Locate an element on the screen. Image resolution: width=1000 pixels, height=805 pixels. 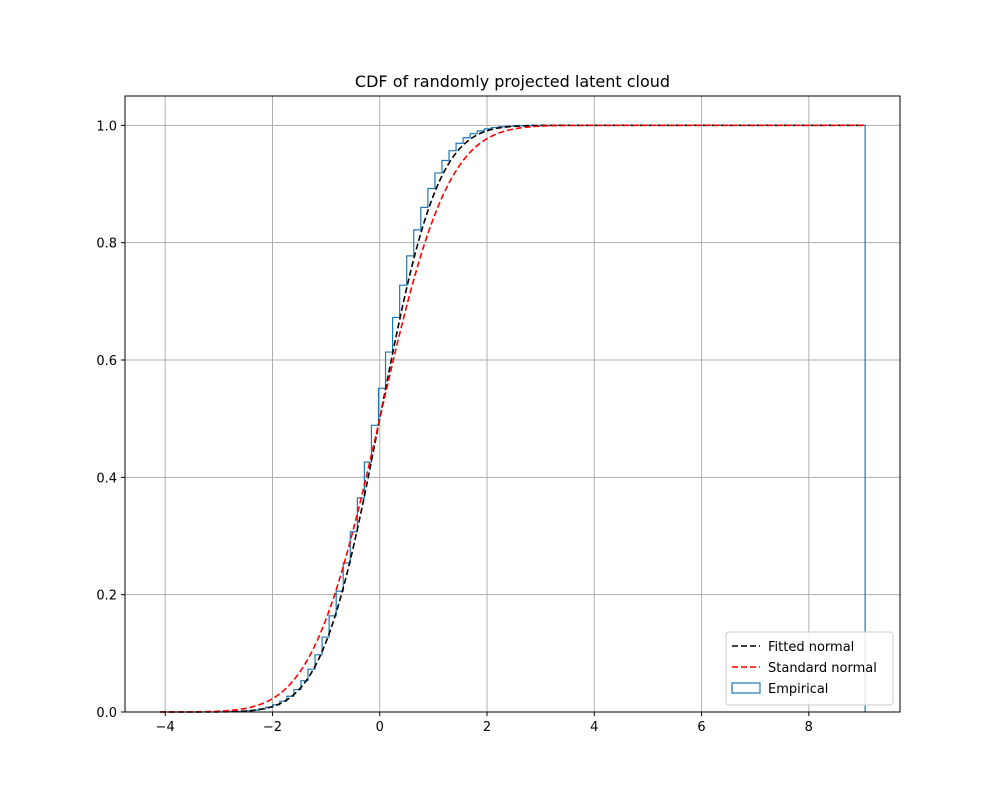
x-tick-label: 8 is located at coordinates (809, 727).